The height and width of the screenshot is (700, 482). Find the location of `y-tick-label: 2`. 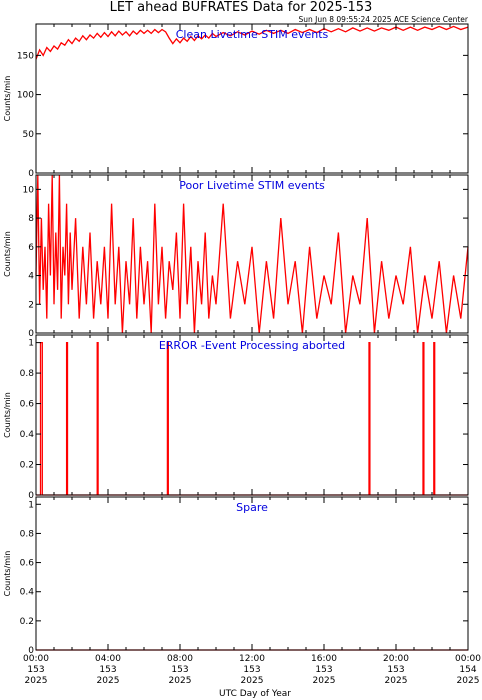

y-tick-label: 2 is located at coordinates (31, 305).